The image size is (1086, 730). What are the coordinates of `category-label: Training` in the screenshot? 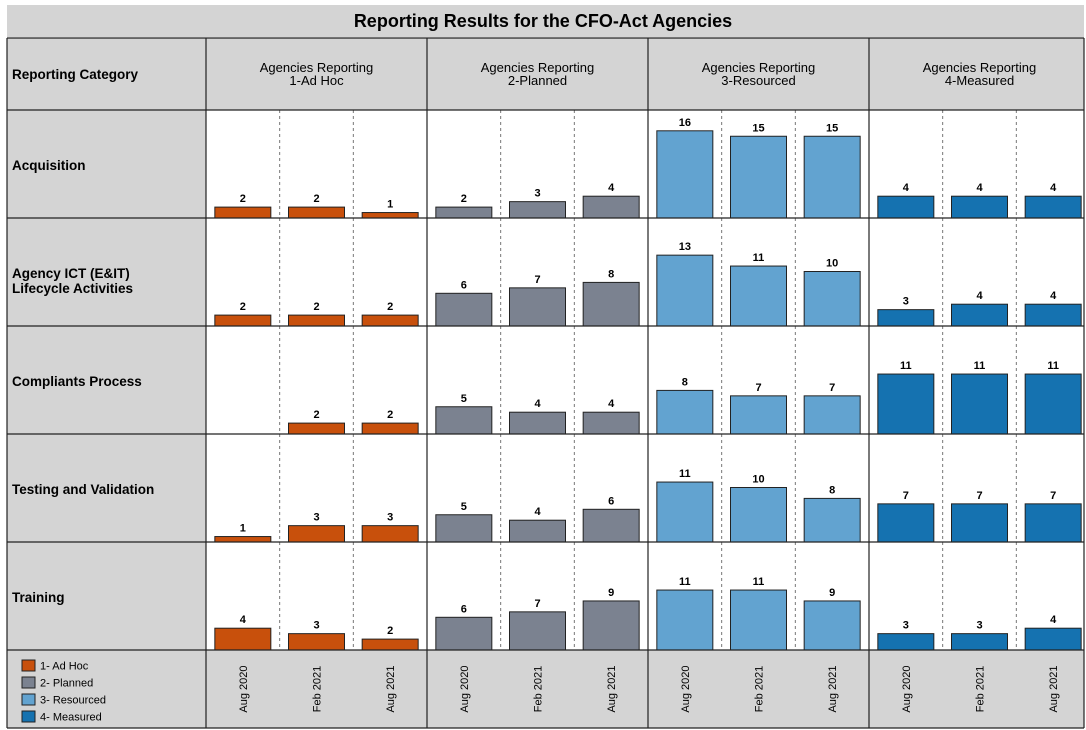 It's located at (38, 597).